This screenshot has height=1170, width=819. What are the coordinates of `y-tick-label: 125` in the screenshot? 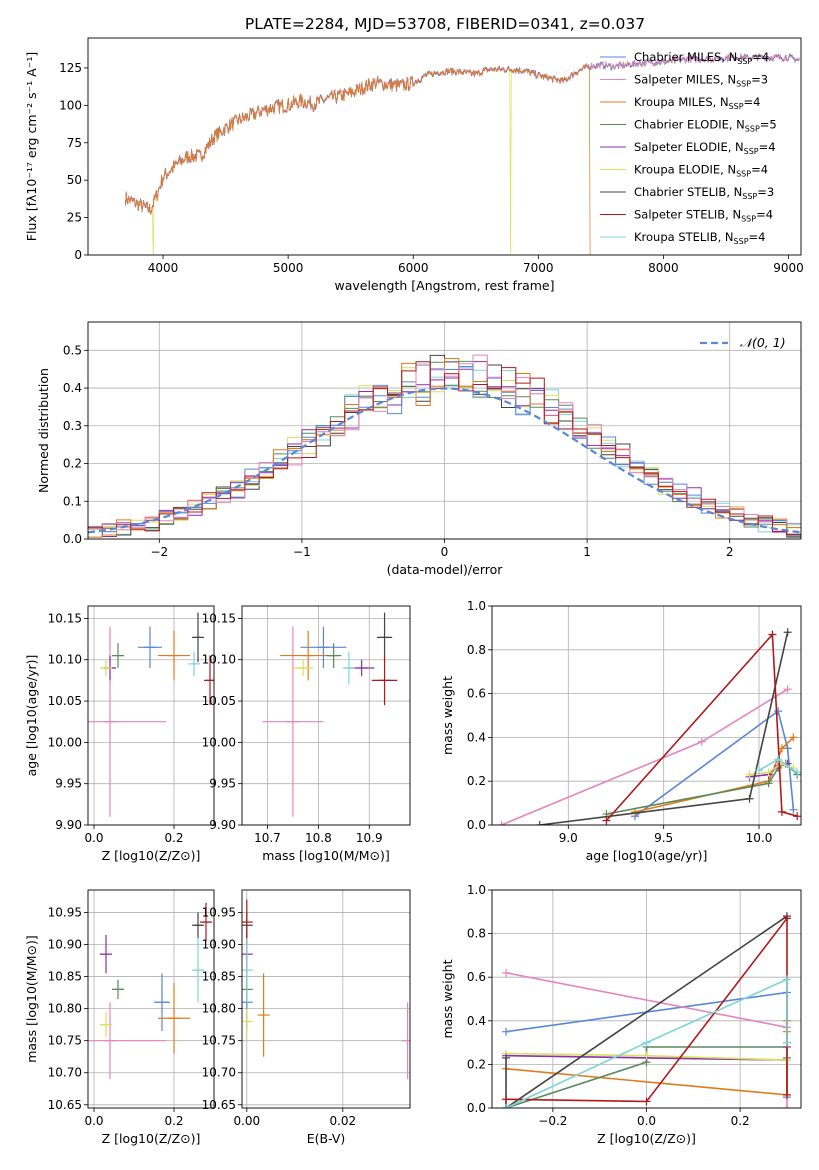 It's located at (70, 68).